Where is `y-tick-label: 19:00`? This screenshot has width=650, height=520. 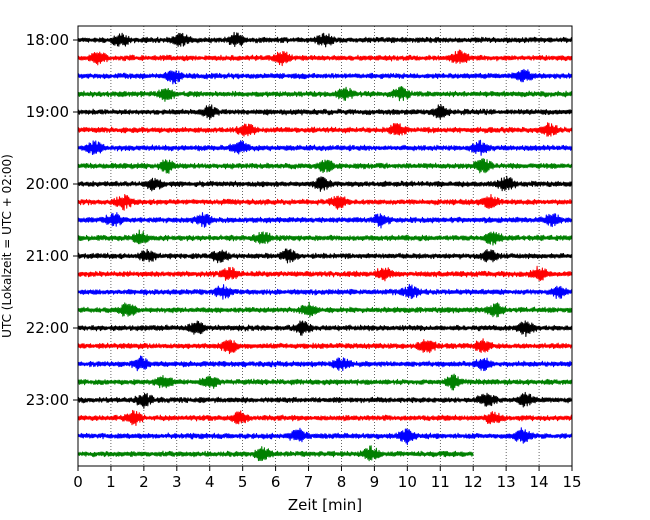 y-tick-label: 19:00 is located at coordinates (47, 112).